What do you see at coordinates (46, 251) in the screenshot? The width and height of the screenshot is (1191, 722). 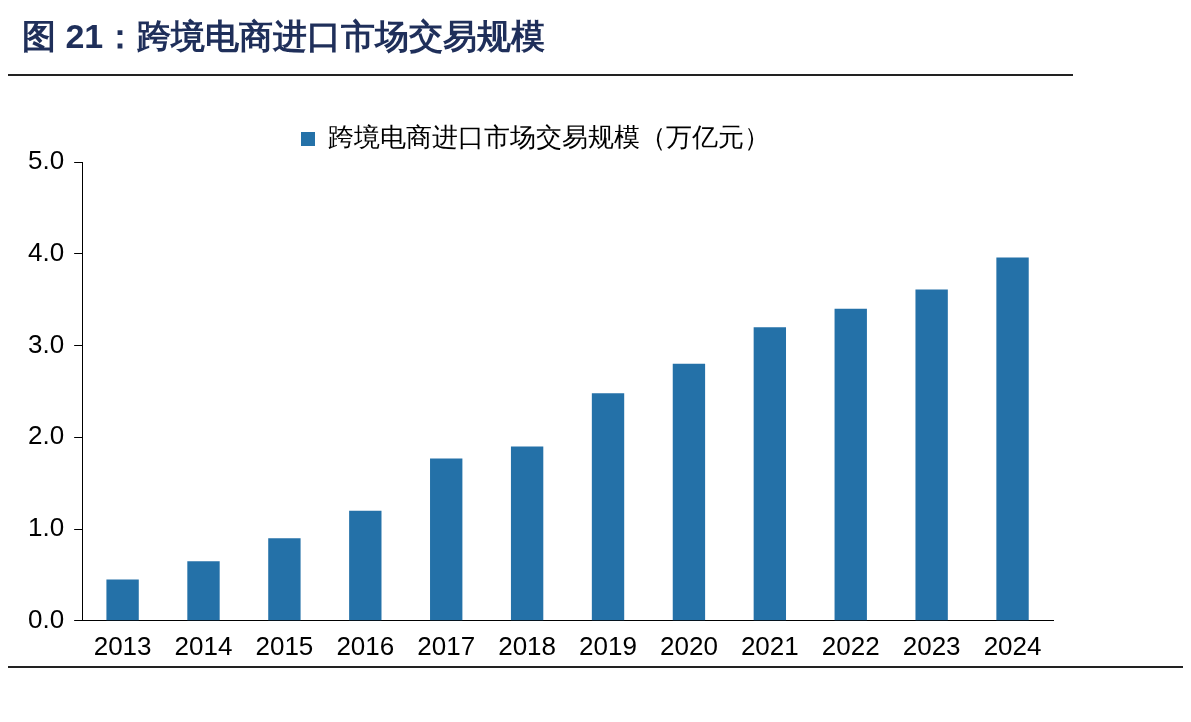 I see `y-tick-label: 4.0` at bounding box center [46, 251].